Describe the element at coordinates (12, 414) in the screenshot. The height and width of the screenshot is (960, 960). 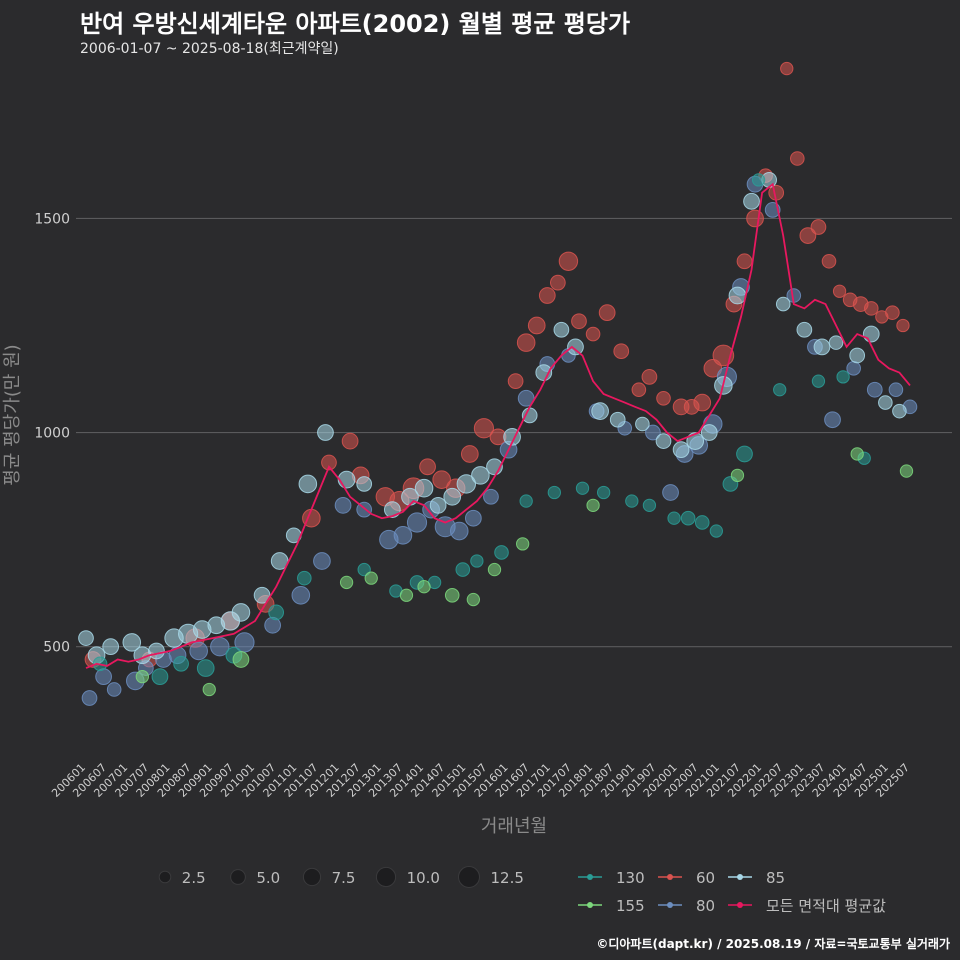
I see `y-axis-label: 평균 평당가(만 원)` at that location.